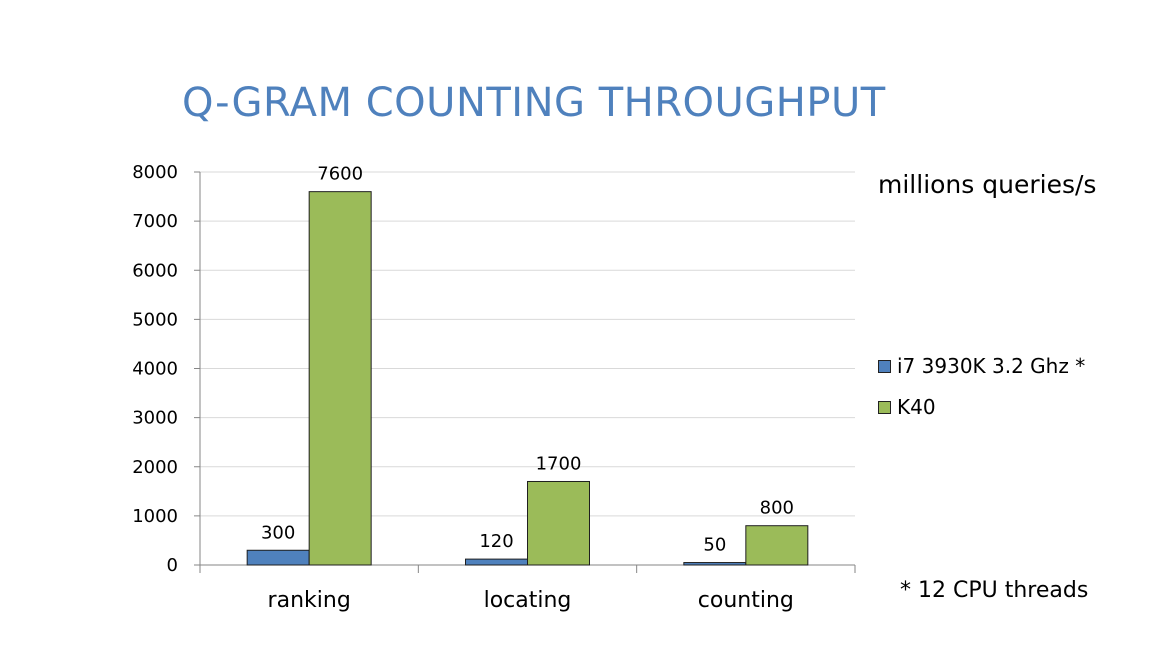 The width and height of the screenshot is (1152, 648). Describe the element at coordinates (309, 600) in the screenshot. I see `x-category-label: ranking` at that location.